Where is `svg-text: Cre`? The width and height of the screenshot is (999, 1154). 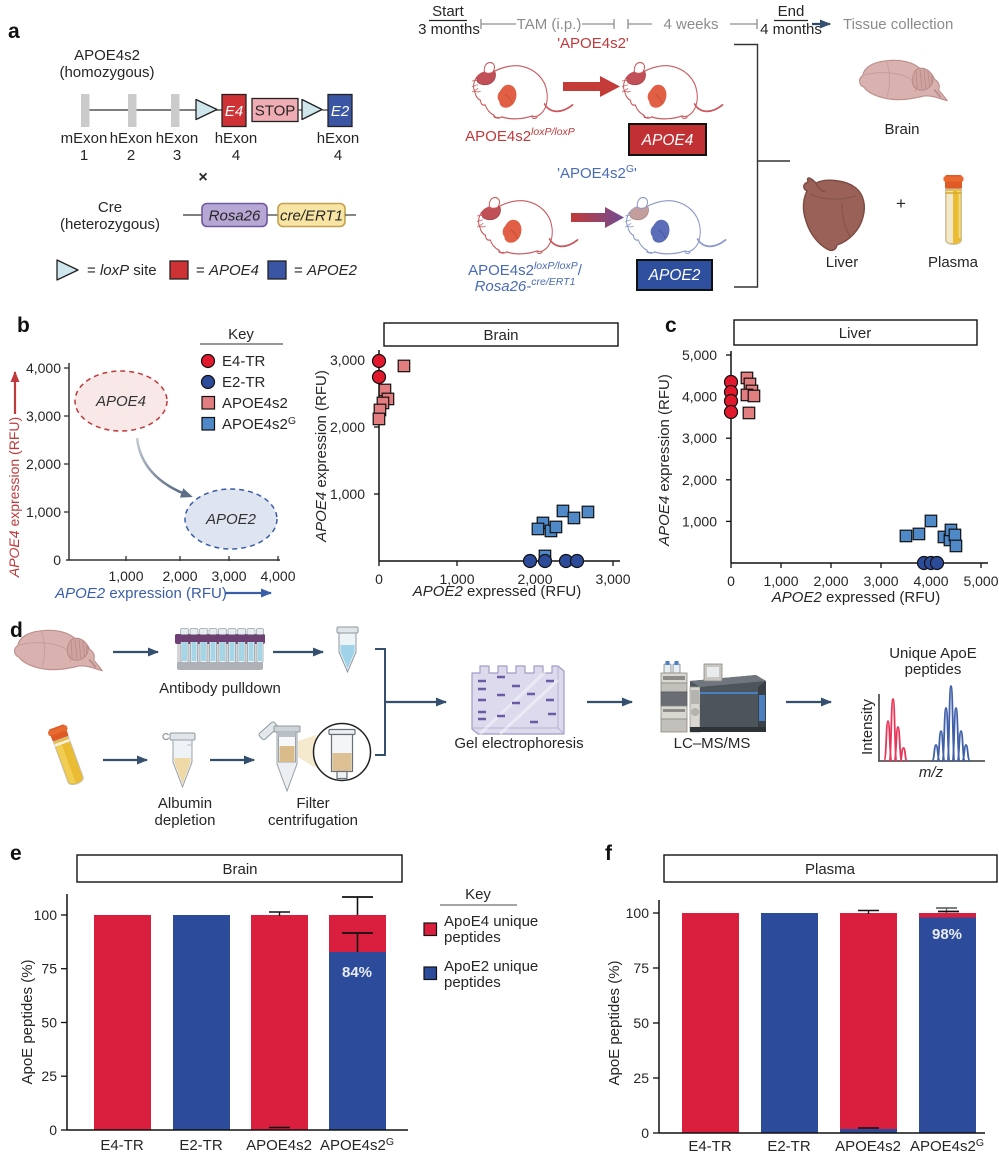 svg-text: Cre is located at coordinates (110, 207).